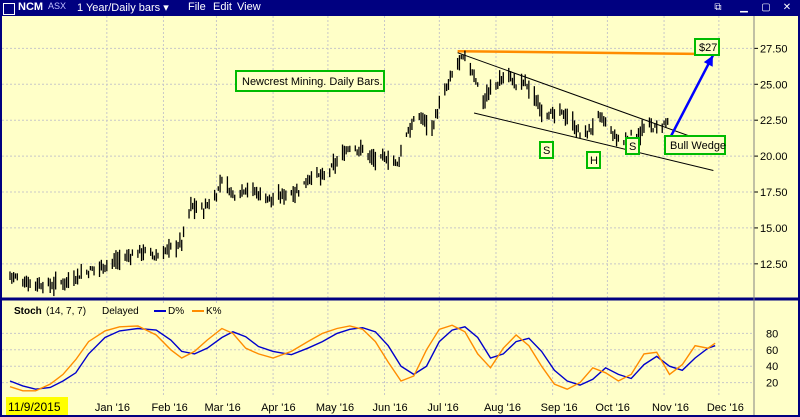  I want to click on stoch-d-label: D%, so click(176, 311).